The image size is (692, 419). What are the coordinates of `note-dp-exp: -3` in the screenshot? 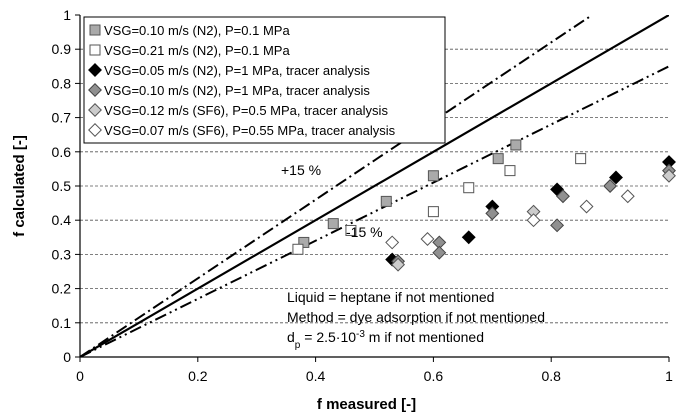 It's located at (360, 334).